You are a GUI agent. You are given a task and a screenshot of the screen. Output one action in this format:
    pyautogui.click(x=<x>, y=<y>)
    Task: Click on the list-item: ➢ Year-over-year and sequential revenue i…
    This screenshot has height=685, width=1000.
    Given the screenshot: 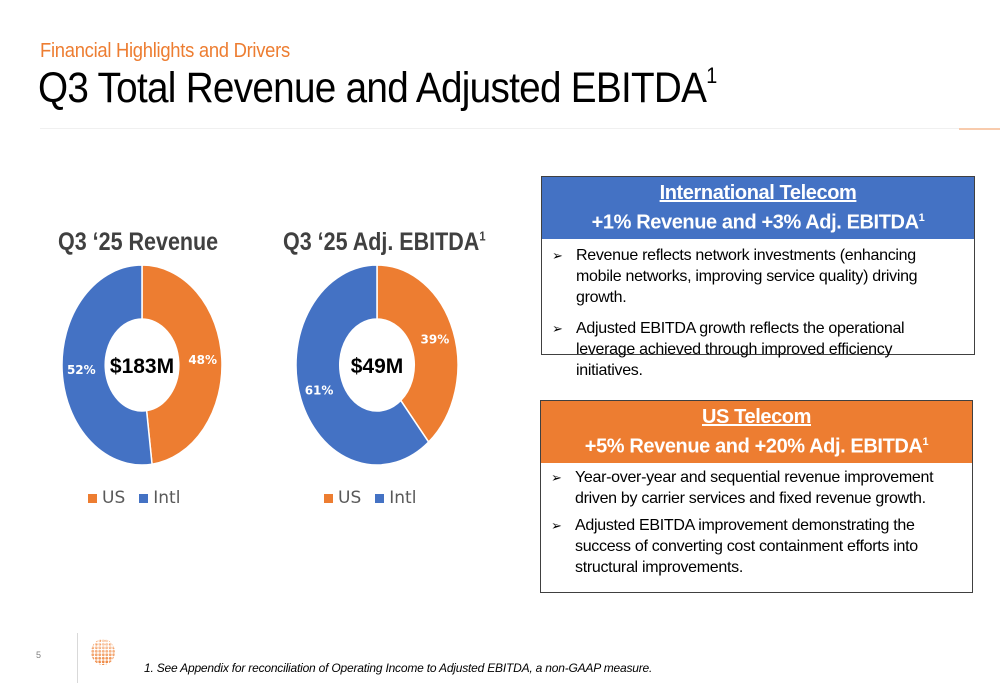 What is the action you would take?
    pyautogui.click(x=755, y=488)
    